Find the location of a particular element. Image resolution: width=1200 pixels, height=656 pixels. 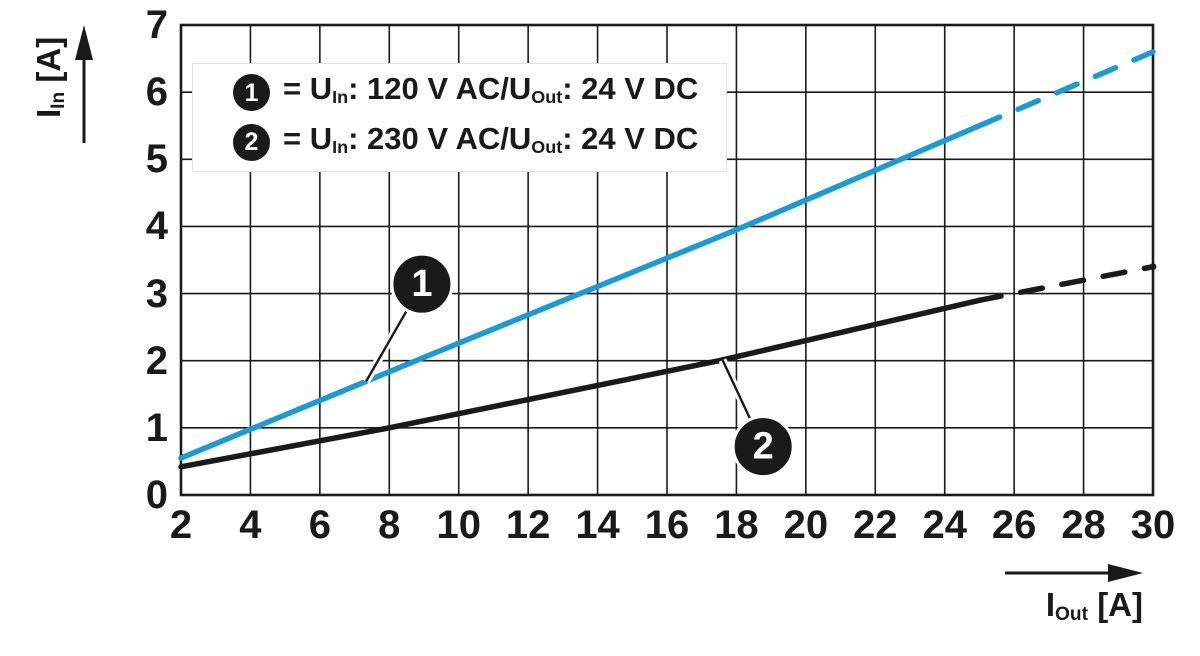

y-axis-symbol: I is located at coordinates (48, 113).